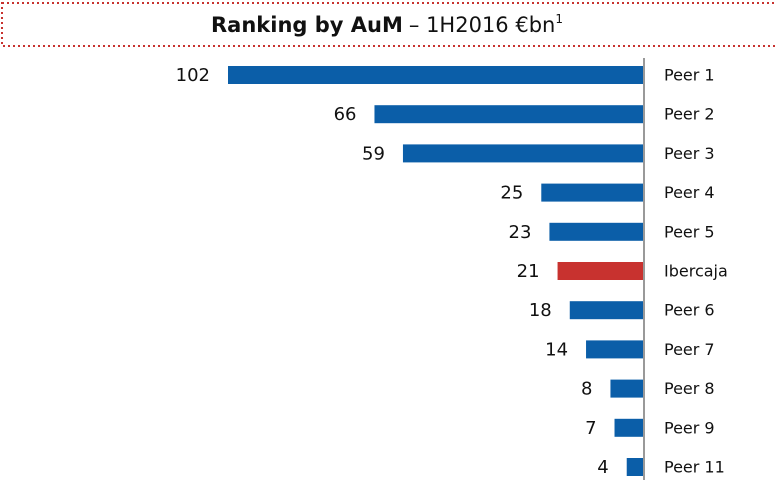 This screenshot has height=480, width=776. I want to click on value-label: 66, so click(345, 114).